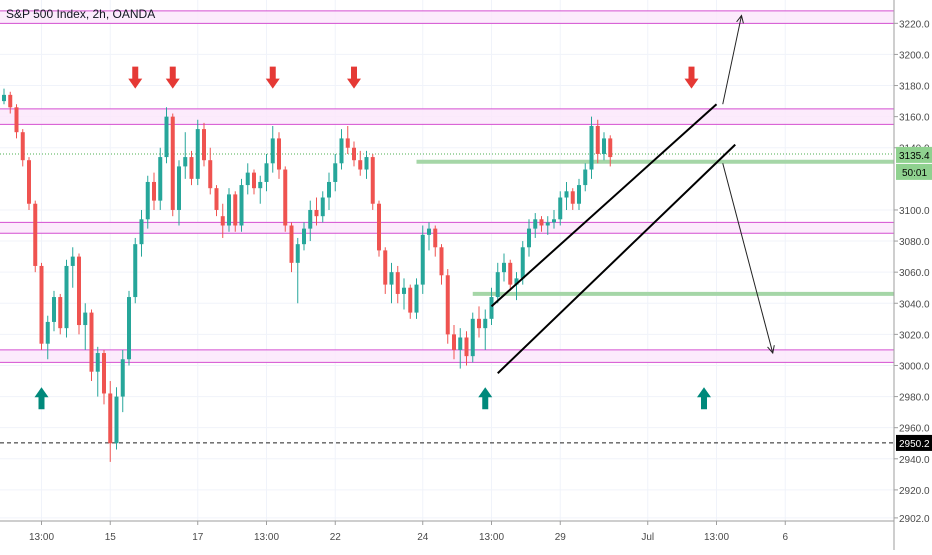 This screenshot has height=555, width=932. What do you see at coordinates (198, 537) in the screenshot?
I see `x-tick-label: 17` at bounding box center [198, 537].